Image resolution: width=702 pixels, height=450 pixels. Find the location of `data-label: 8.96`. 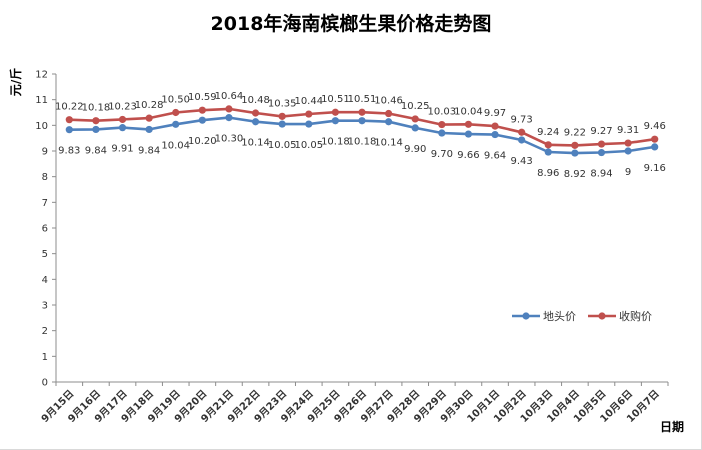

data-label: 8.96 is located at coordinates (548, 173).